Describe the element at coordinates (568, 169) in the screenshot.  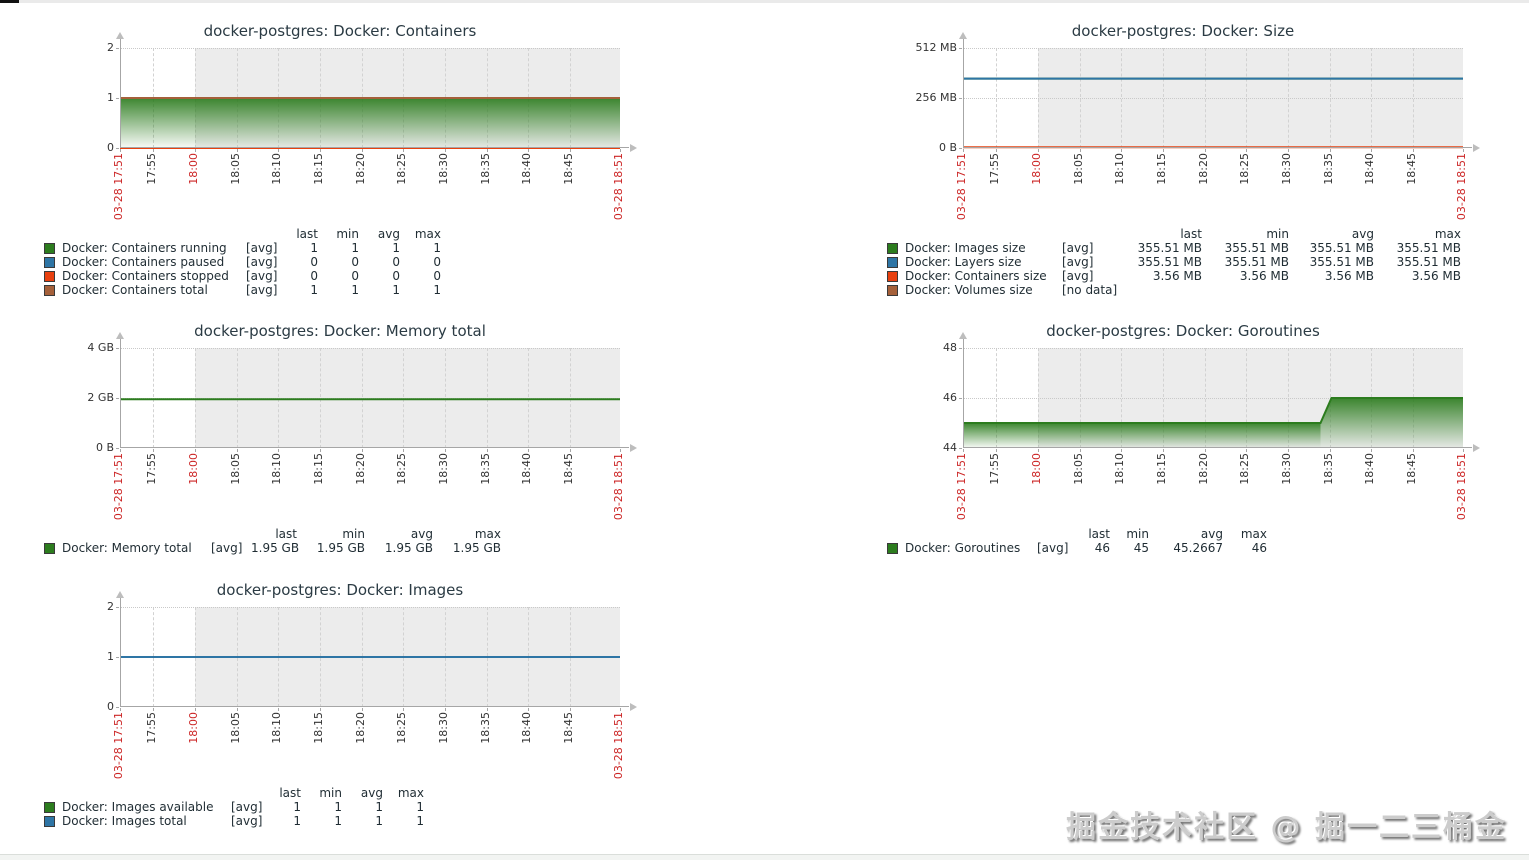
I see `x-tick-label: 18:45` at that location.